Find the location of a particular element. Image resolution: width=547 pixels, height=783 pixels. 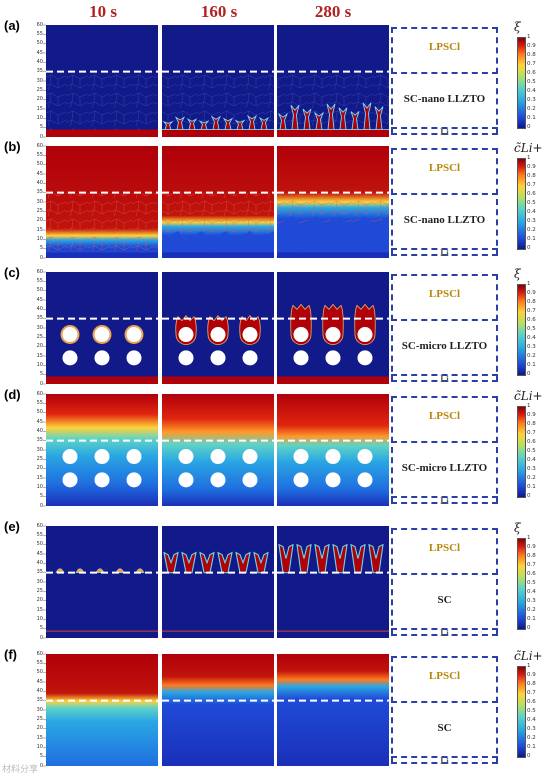

schematic-panel-d: LPSCl SC-micro LLZTO Li is located at coordinates (444, 451).